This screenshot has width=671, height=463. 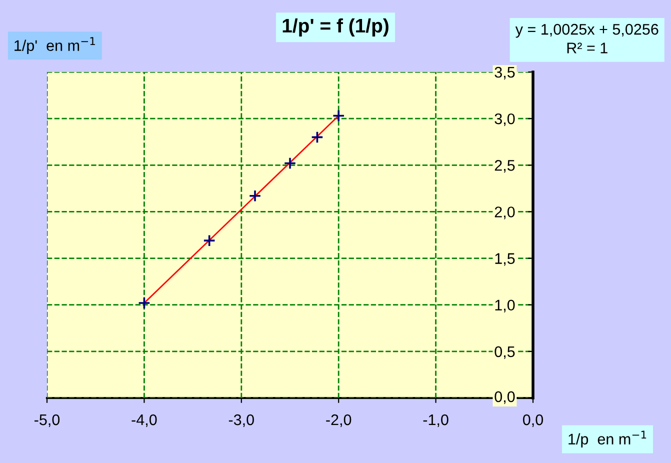 What do you see at coordinates (504, 119) in the screenshot?
I see `y-tick-label: 3,0` at bounding box center [504, 119].